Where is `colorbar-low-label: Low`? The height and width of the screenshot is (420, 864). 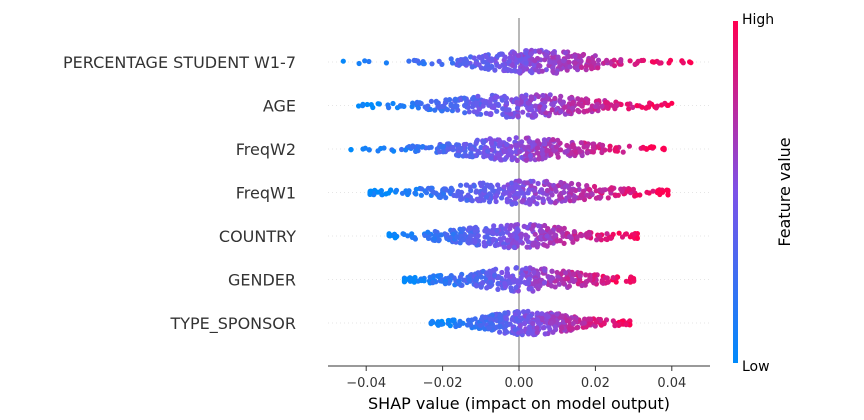 colorbar-low-label: Low is located at coordinates (756, 367).